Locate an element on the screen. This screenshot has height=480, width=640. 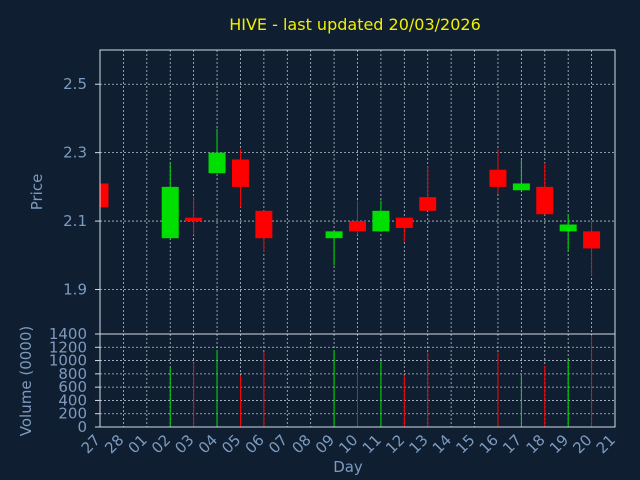
volume-tick-label: 200 is located at coordinates (72, 414).